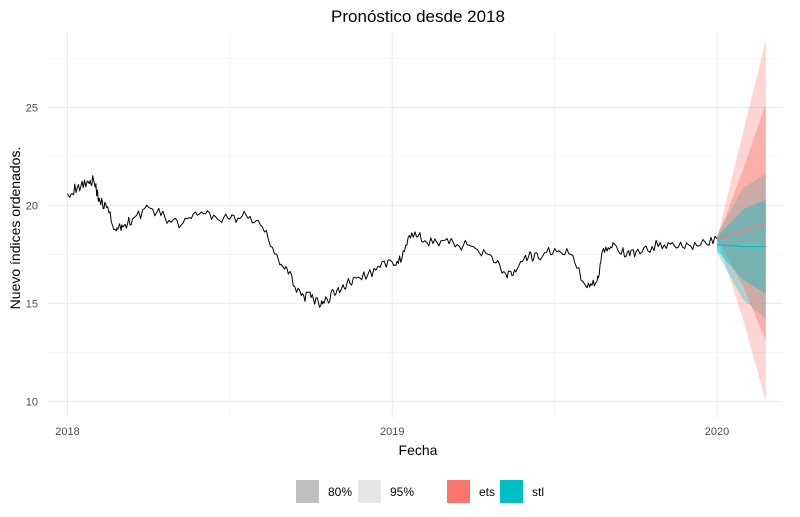  I want to click on chart-title: Pronóstico desde 2018, so click(418, 16).